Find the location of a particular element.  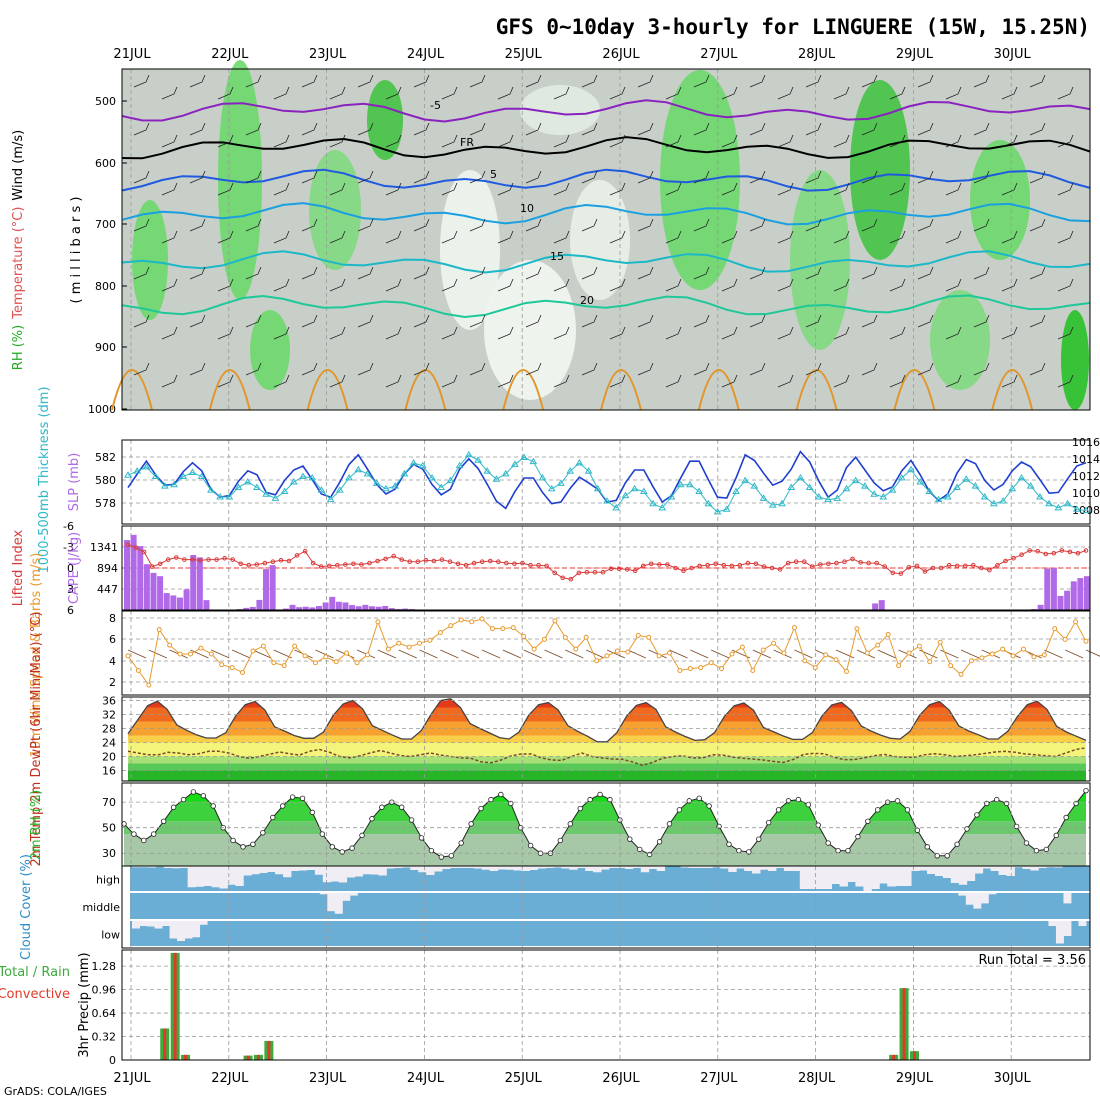

lifted-ylabel: Lifted Index is located at coordinates (18, 567).